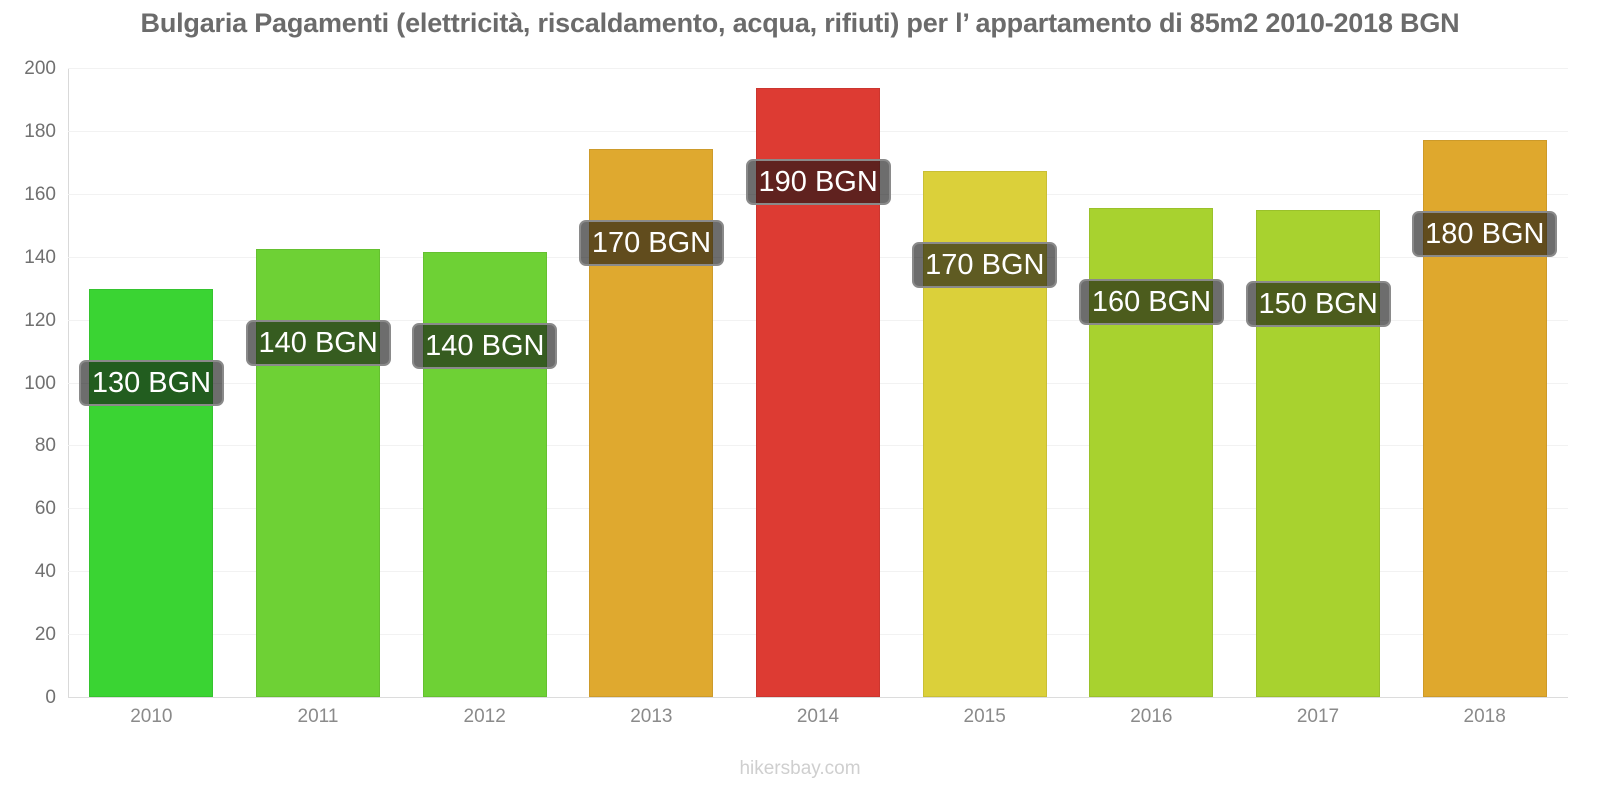 This screenshot has width=1600, height=800. I want to click on y-tick-label: 40, so click(45, 572).